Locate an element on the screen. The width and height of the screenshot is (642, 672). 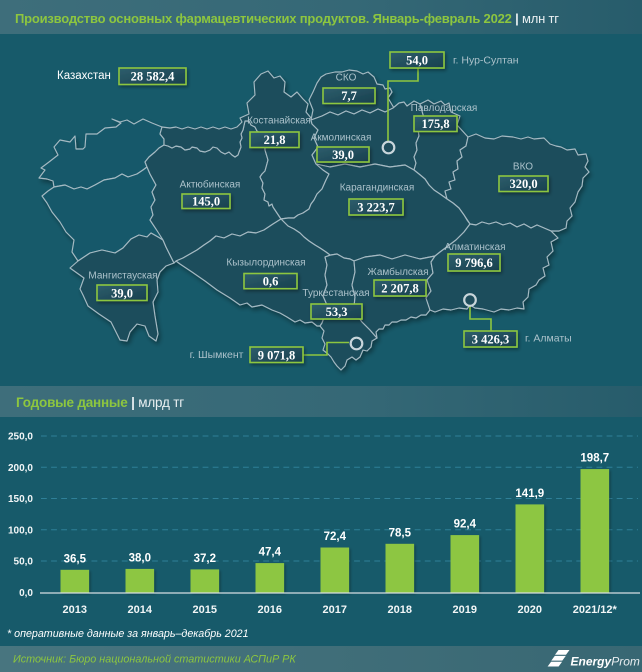
svg-text: 9 071,8 is located at coordinates (277, 356).